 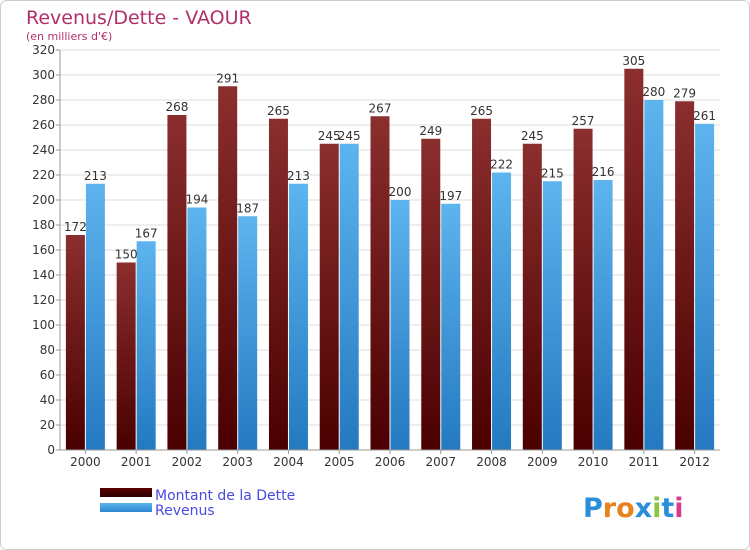 I want to click on bar-debt-2010, so click(x=583, y=289).